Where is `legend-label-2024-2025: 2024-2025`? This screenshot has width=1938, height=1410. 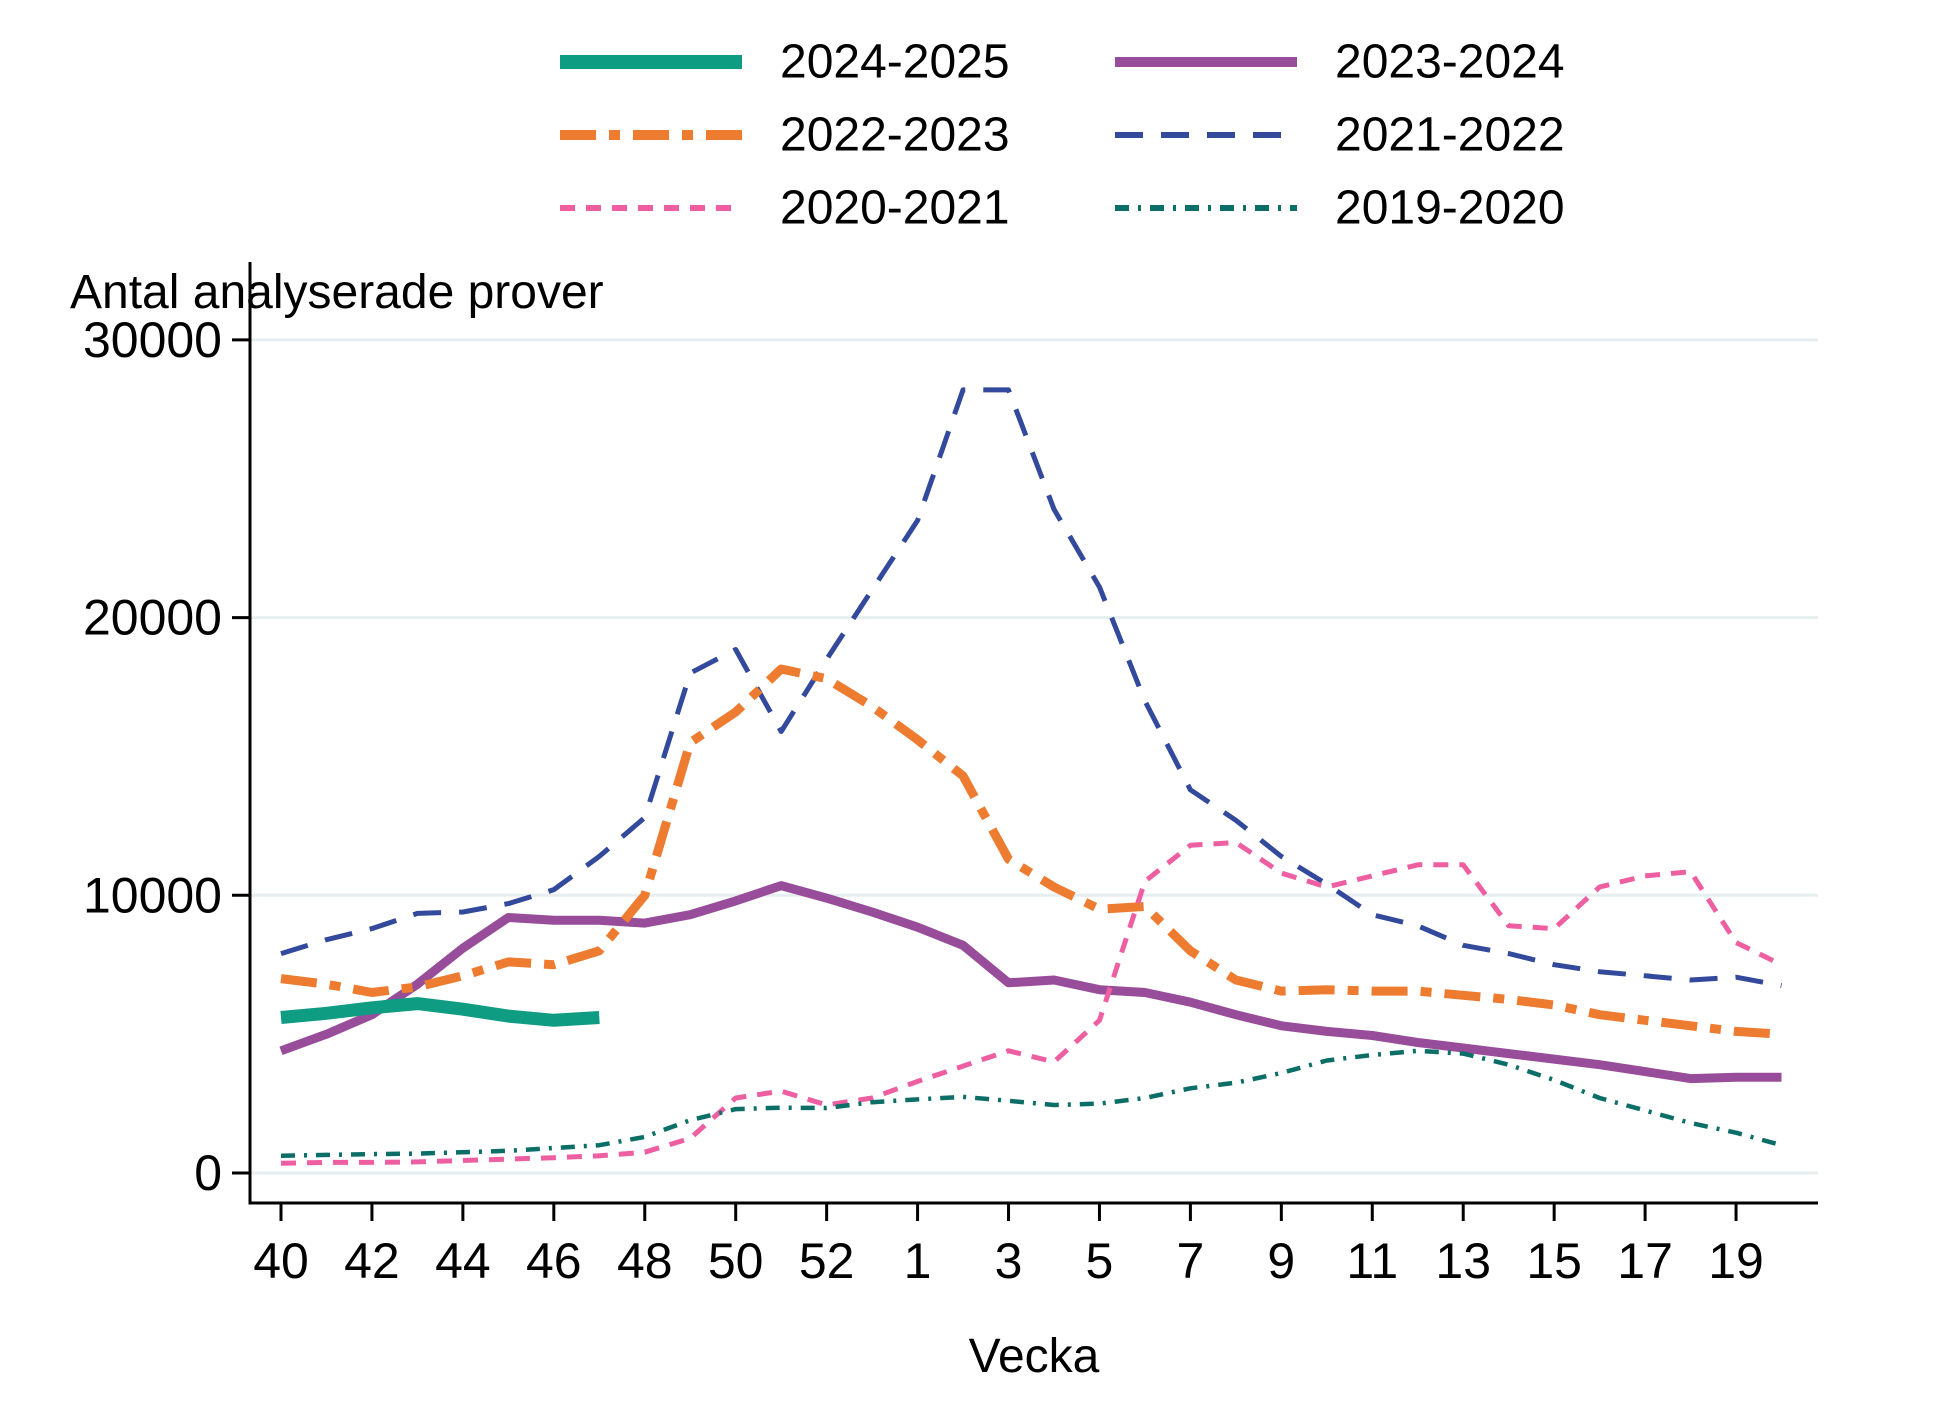
legend-label-2024-2025: 2024-2025 is located at coordinates (895, 62).